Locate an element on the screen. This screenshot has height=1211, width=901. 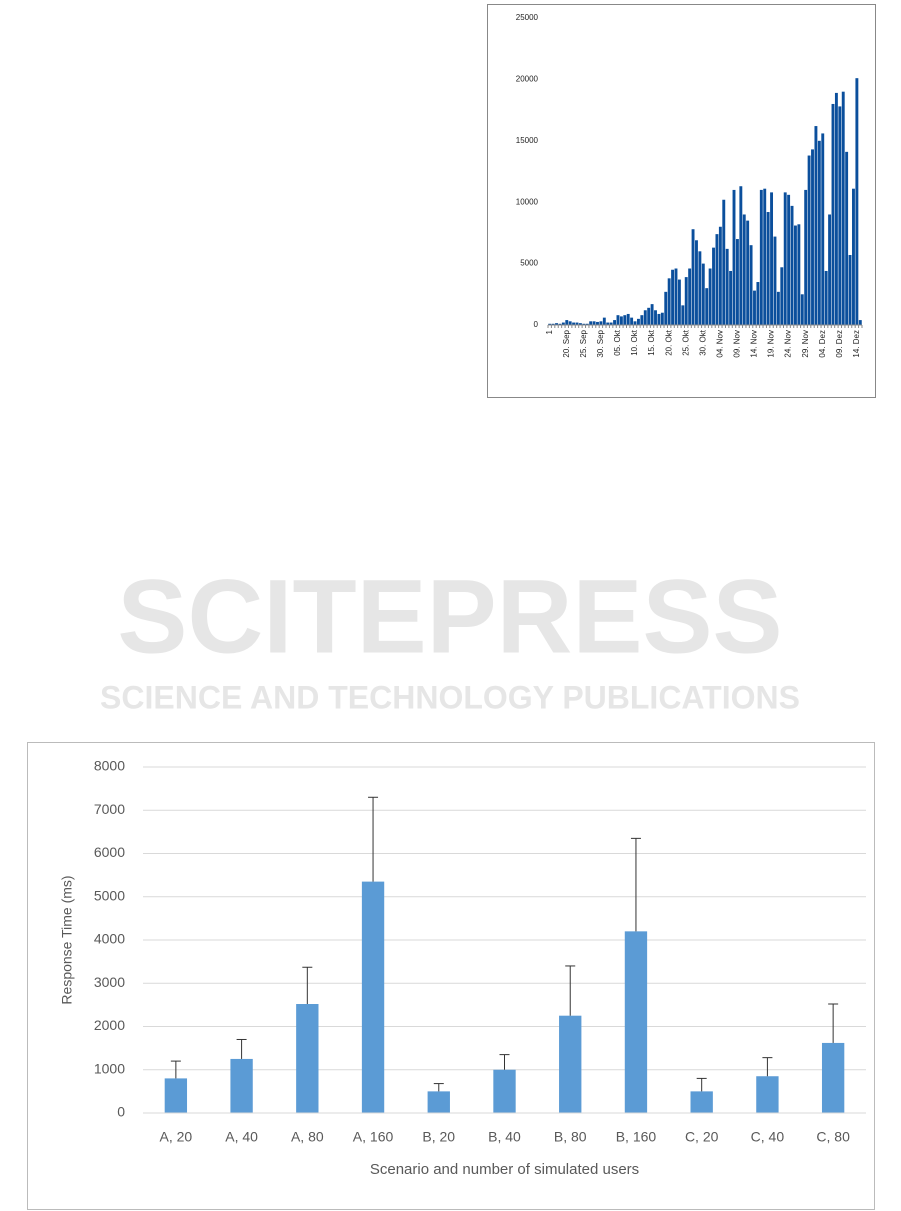
y-tick-label: 1000 is located at coordinates (109, 1068).